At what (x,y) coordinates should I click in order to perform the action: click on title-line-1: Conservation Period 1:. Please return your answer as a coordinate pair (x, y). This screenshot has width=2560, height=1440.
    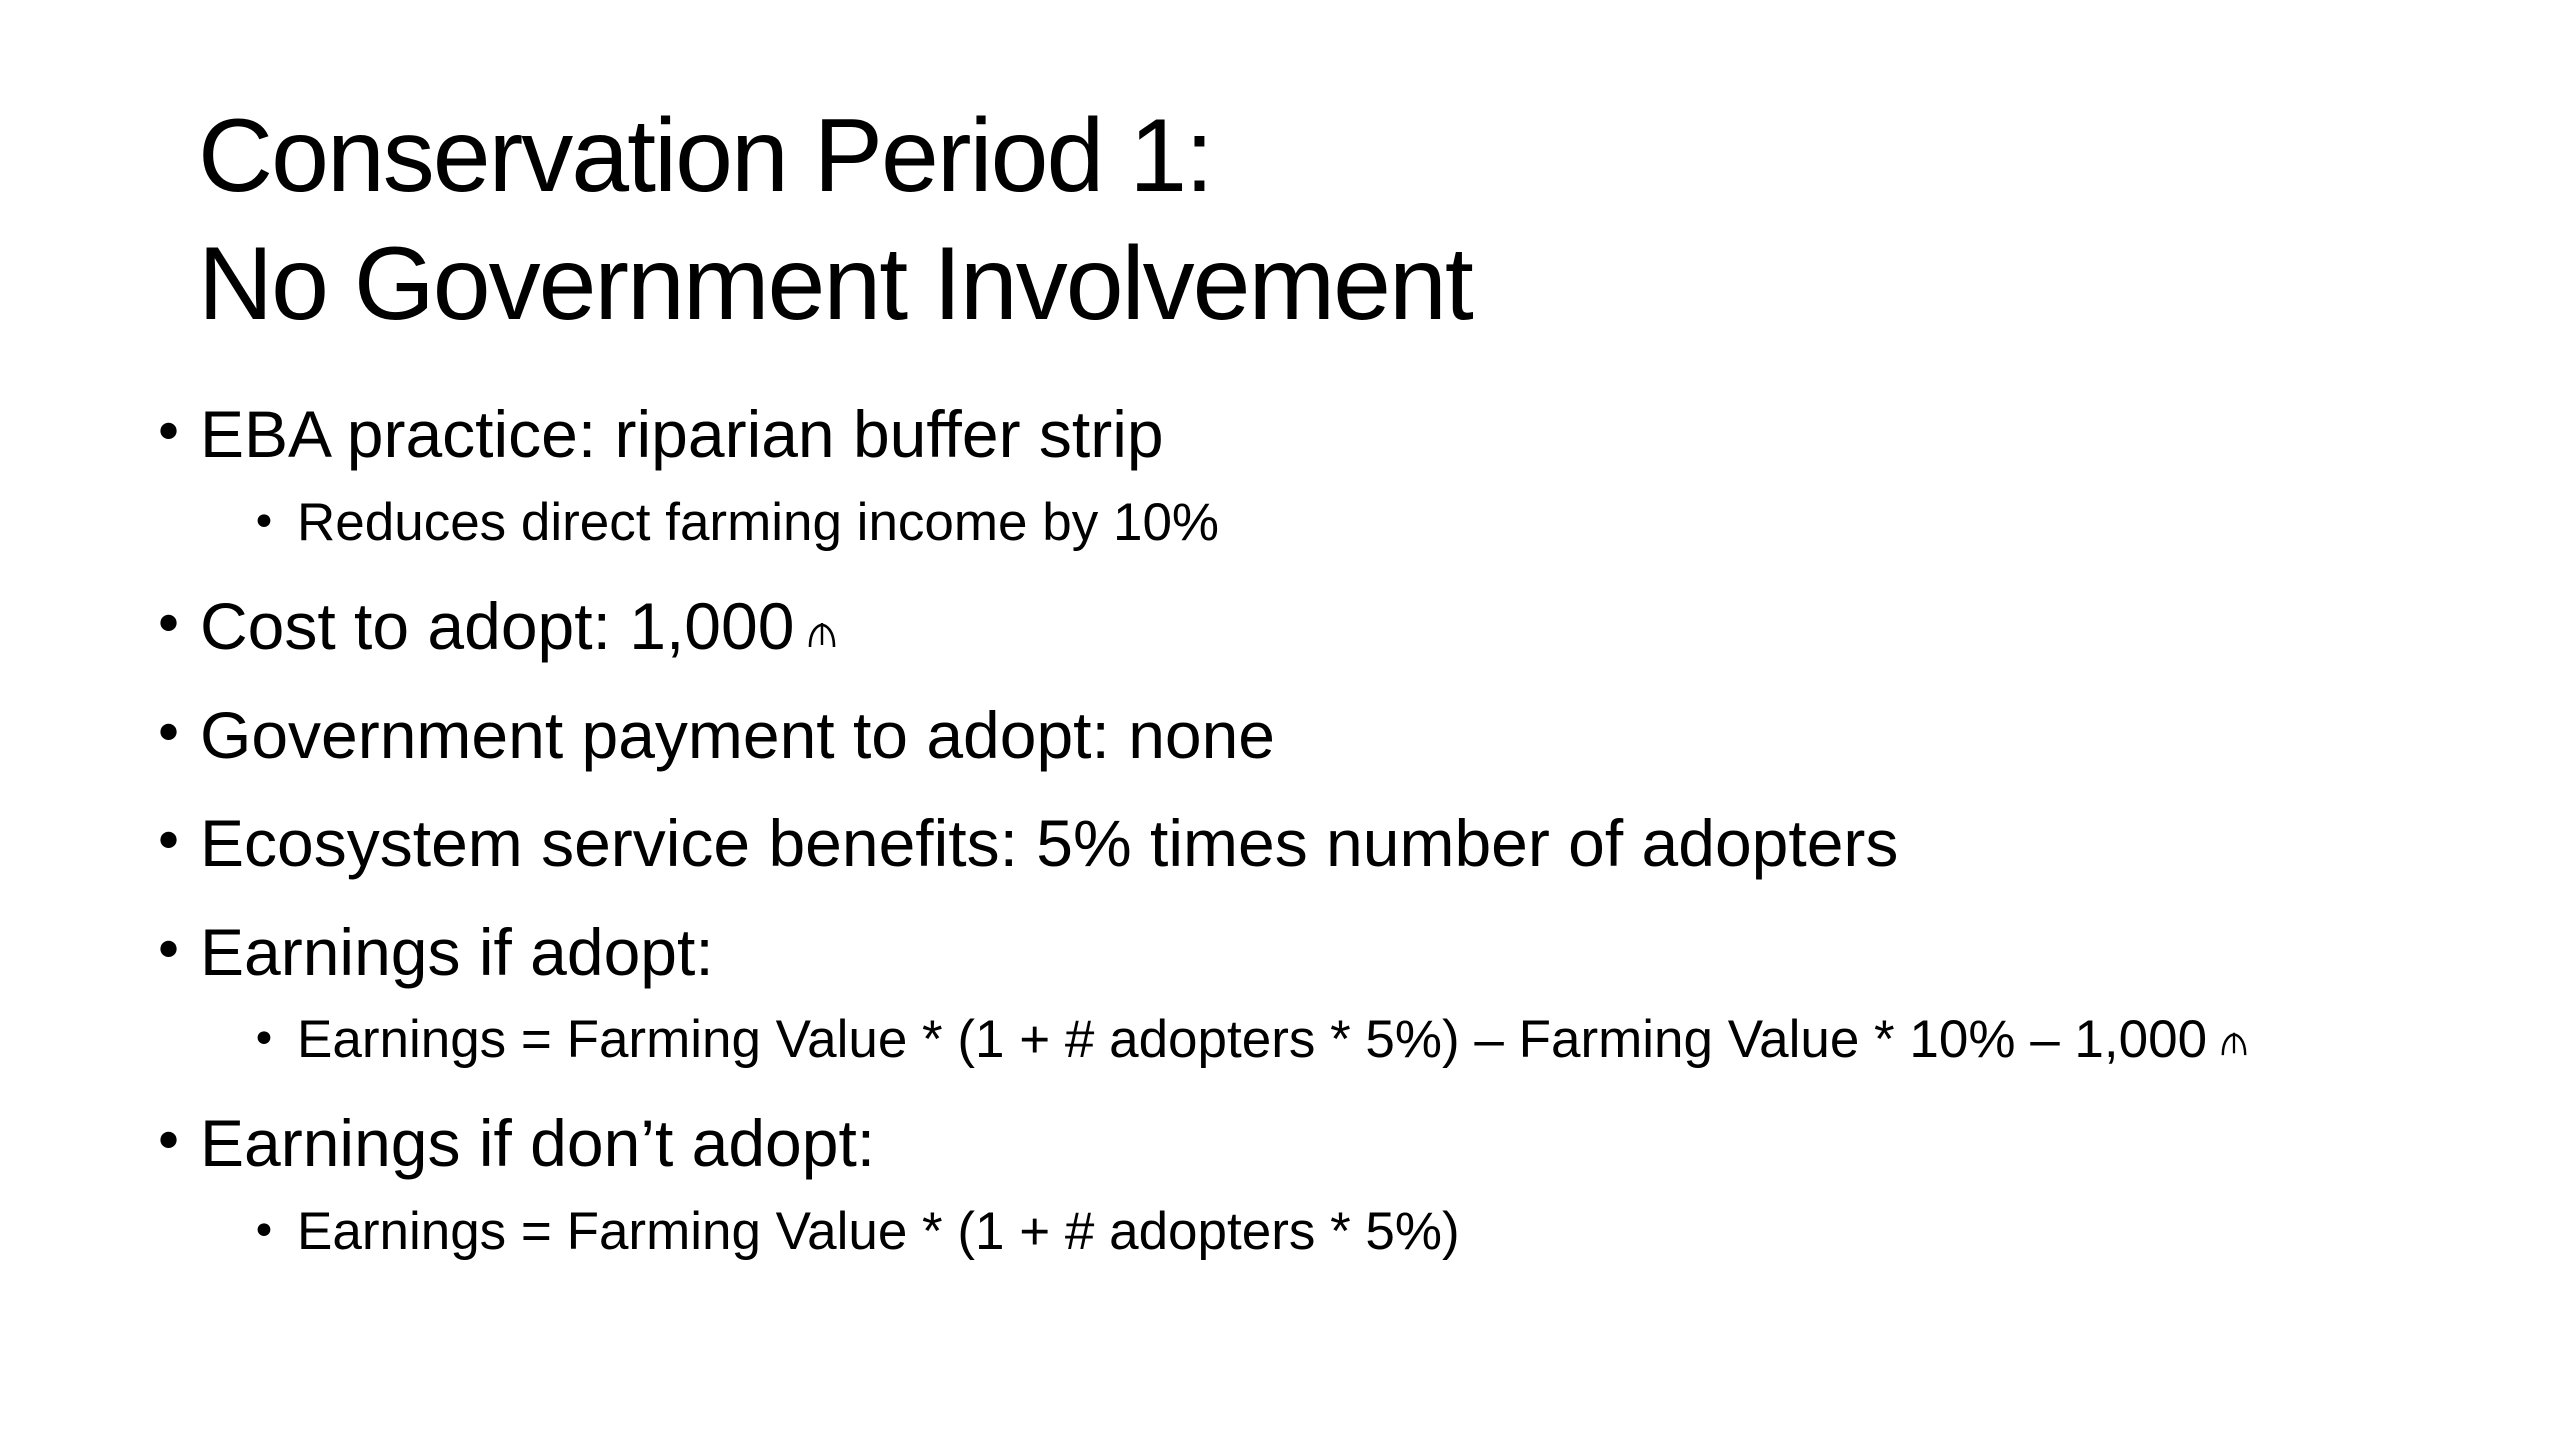
    Looking at the image, I should click on (706, 156).